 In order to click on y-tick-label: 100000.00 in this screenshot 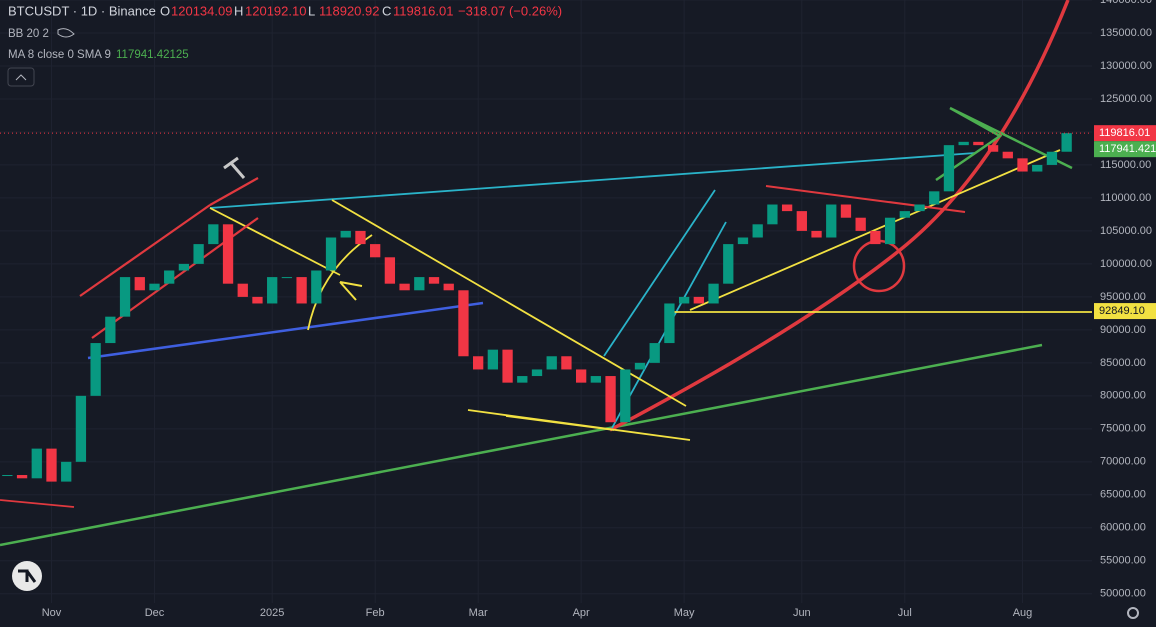, I will do `click(1126, 264)`.